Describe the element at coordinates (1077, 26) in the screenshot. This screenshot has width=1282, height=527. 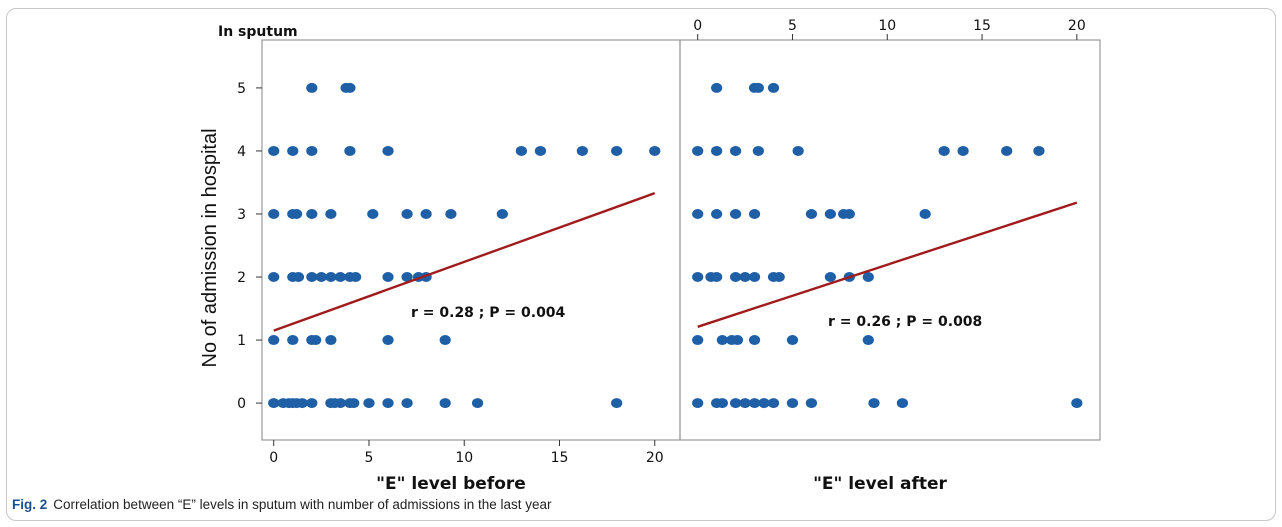
I see `panel-2-x-tick-label: 20` at that location.